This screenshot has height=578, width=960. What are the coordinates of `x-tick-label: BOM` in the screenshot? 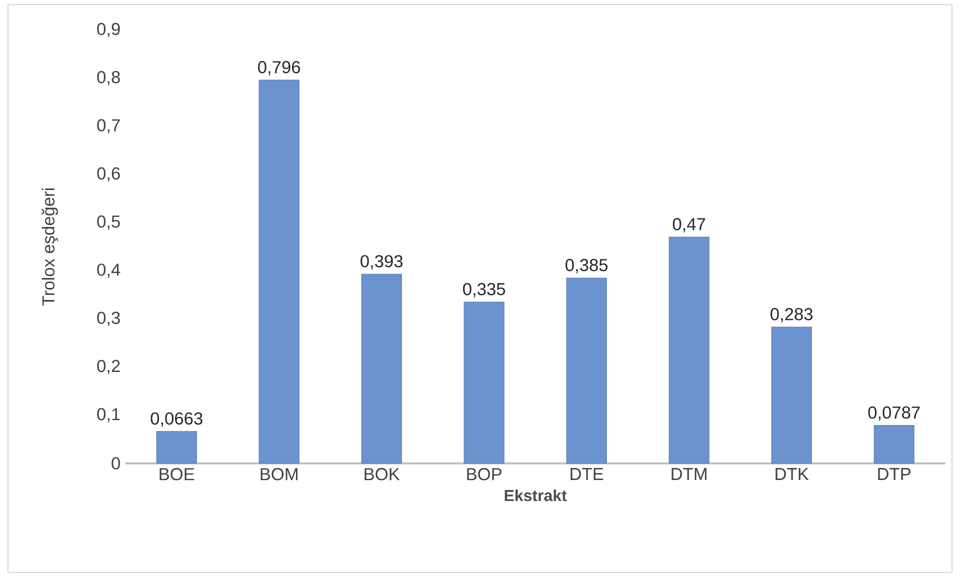 It's located at (279, 474).